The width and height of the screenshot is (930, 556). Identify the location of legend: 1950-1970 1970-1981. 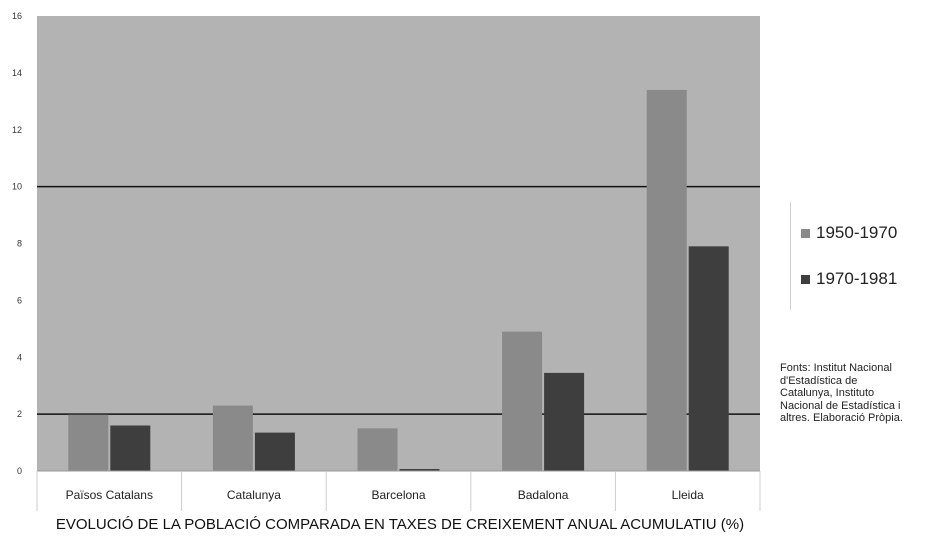
(860, 256).